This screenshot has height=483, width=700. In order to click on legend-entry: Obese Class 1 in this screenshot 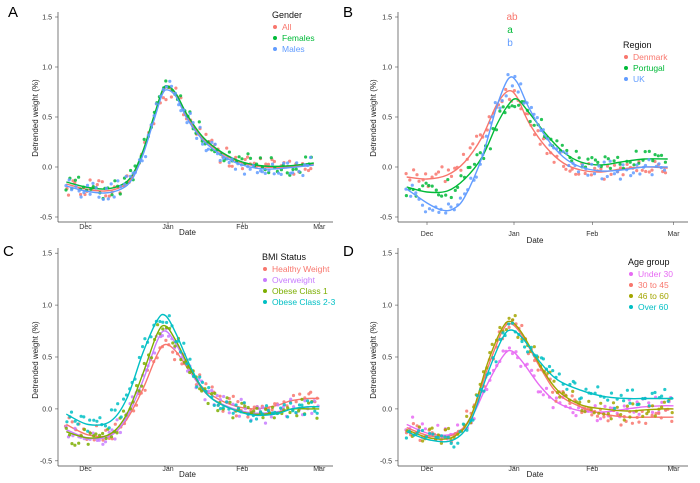, I will do `click(300, 291)`.